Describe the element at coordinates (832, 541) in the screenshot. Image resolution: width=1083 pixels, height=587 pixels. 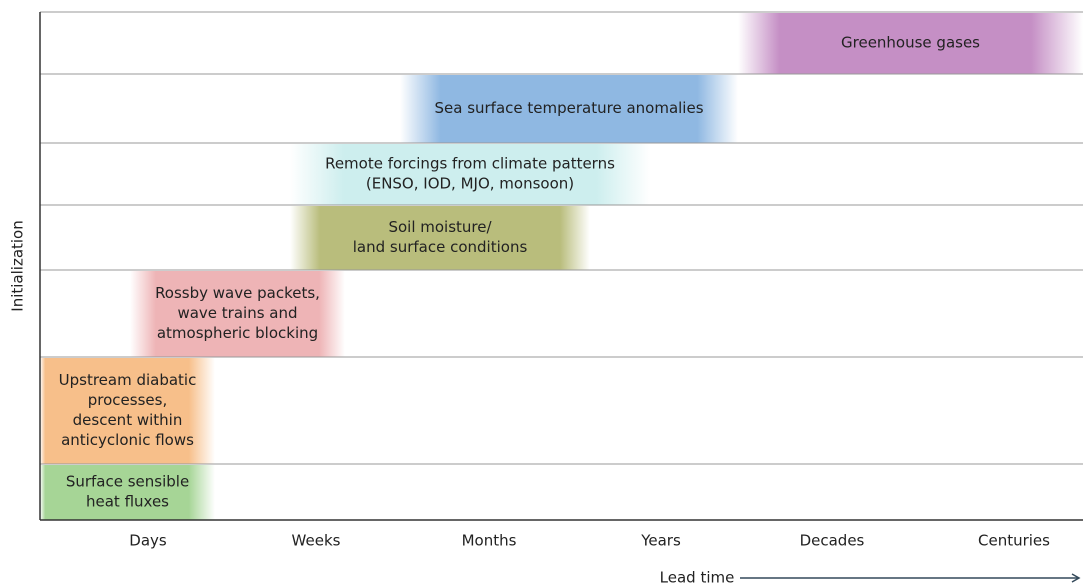
I see `x-category-label: Decades` at that location.